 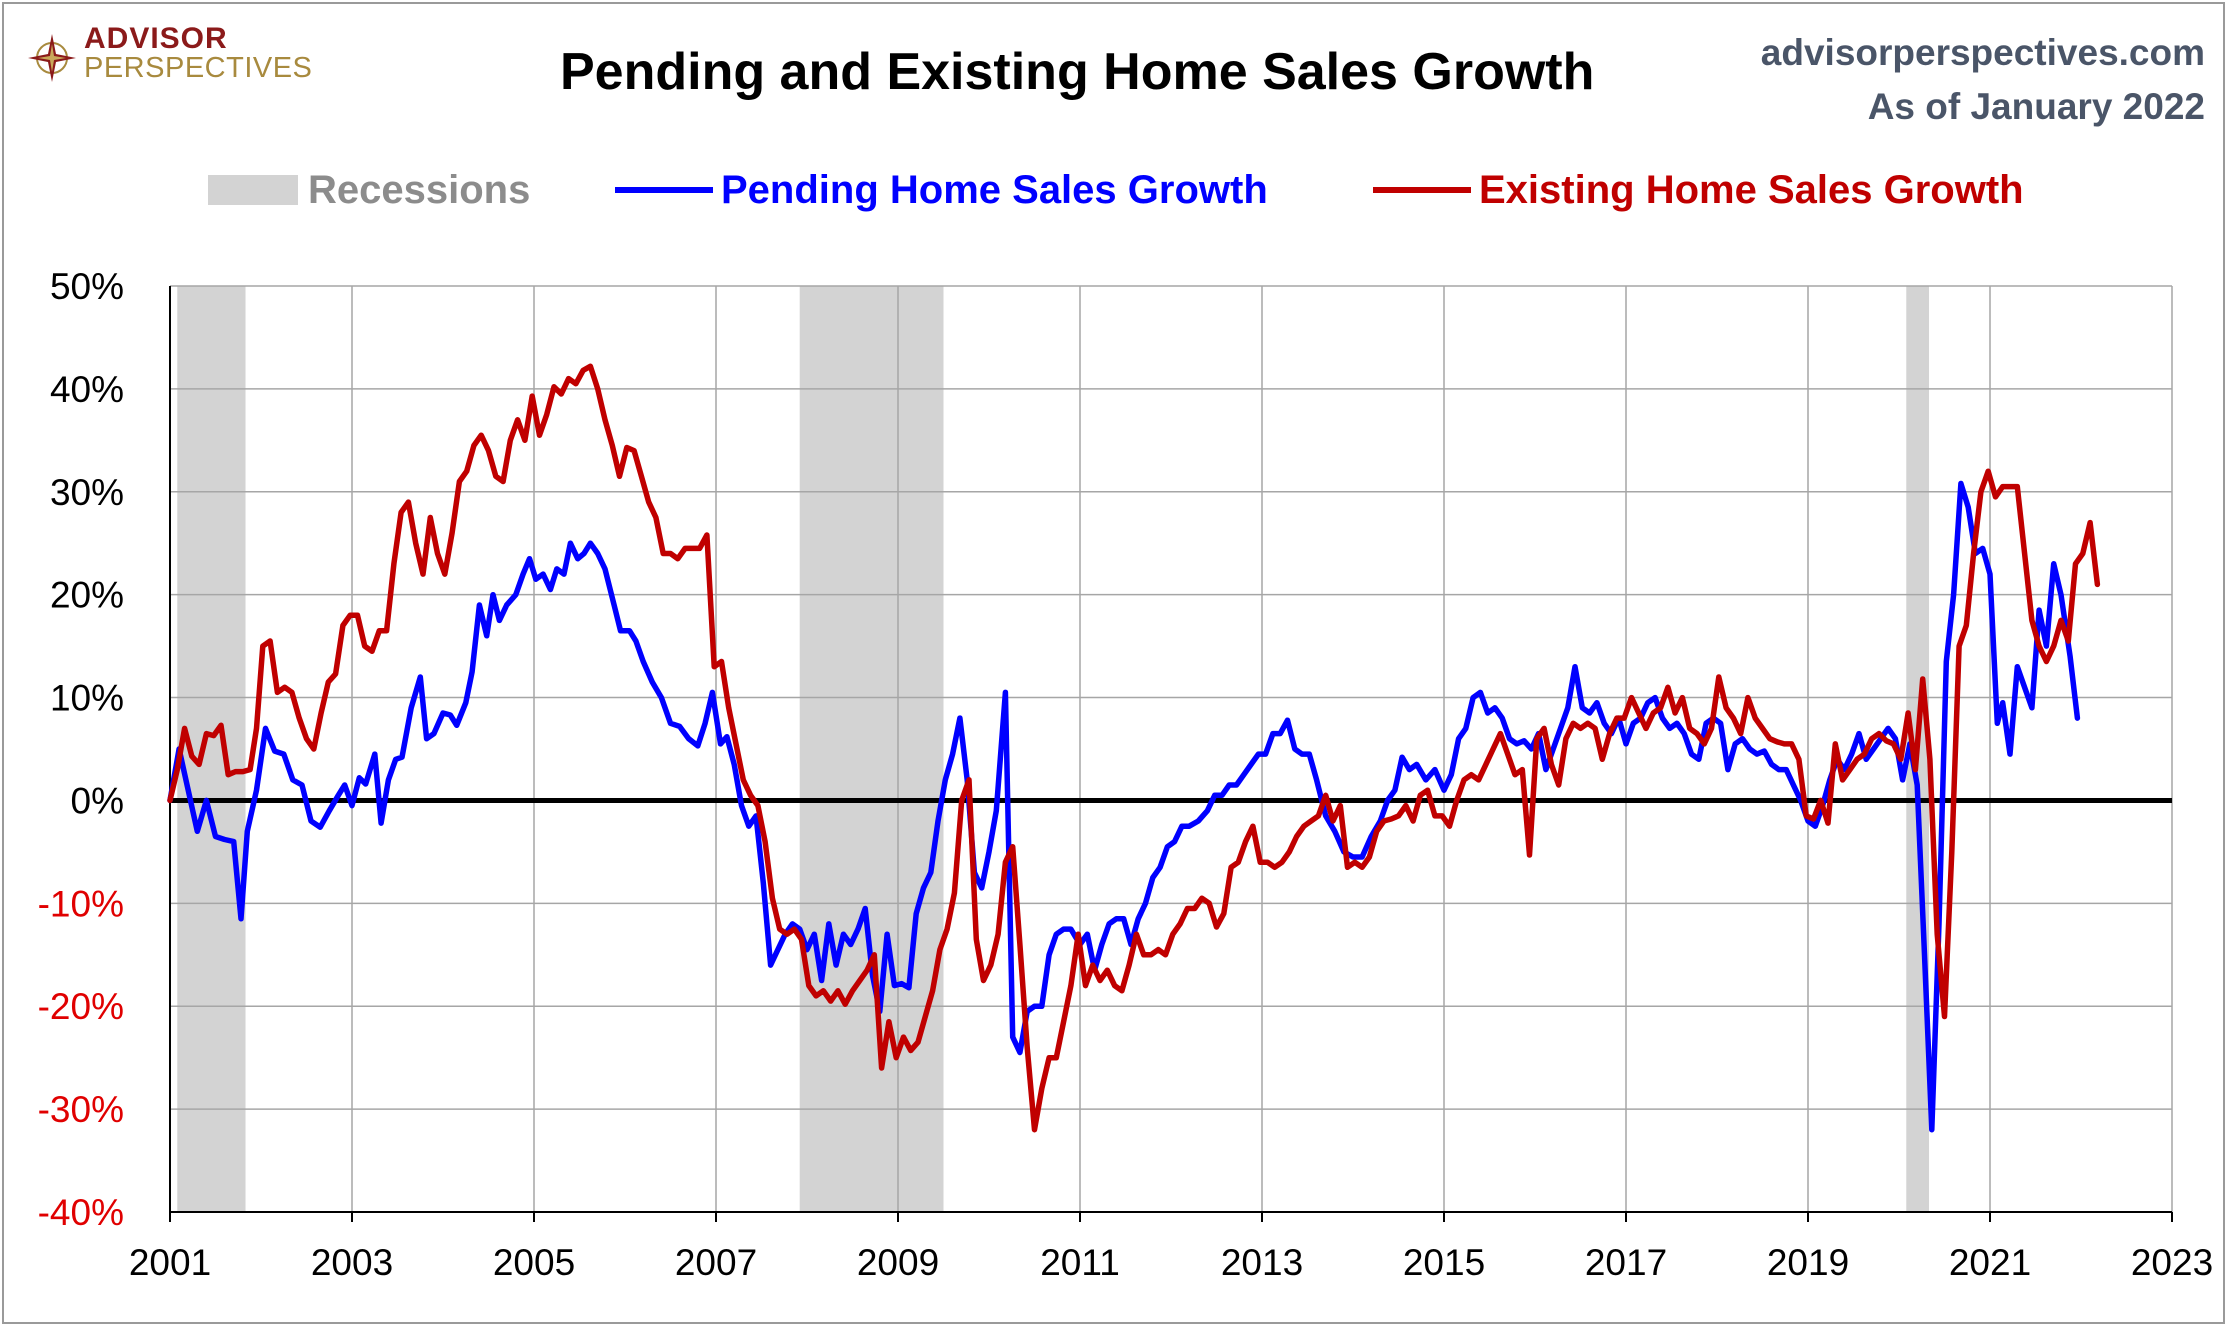 What do you see at coordinates (1982, 52) in the screenshot?
I see `source-site: advisorperspectives.com` at bounding box center [1982, 52].